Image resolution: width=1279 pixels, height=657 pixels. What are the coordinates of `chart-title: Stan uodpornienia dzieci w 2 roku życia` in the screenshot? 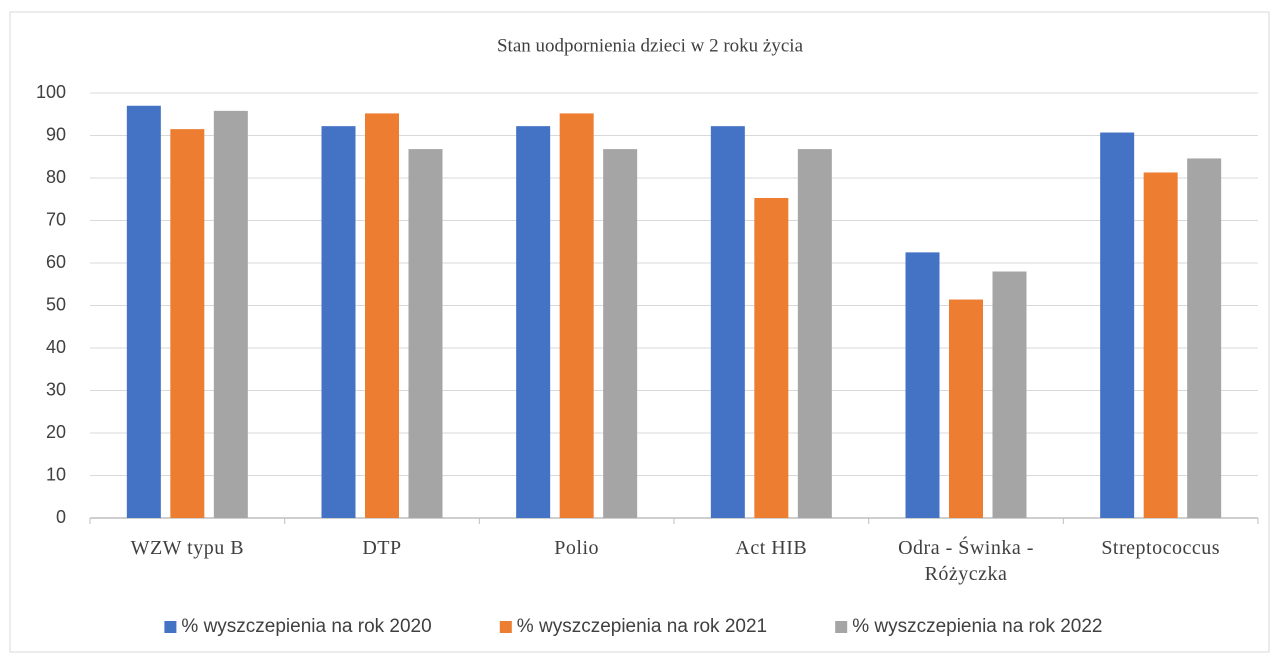 It's located at (650, 45).